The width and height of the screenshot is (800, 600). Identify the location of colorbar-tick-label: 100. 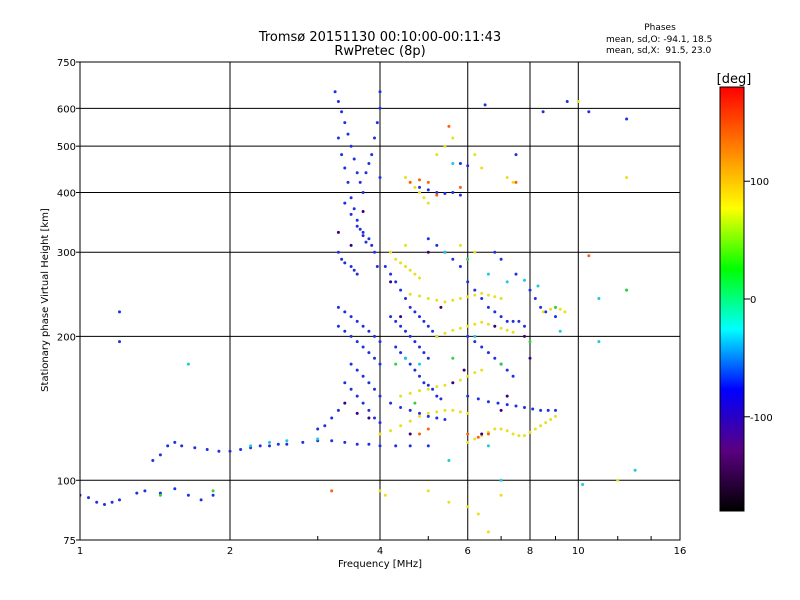
(759, 182).